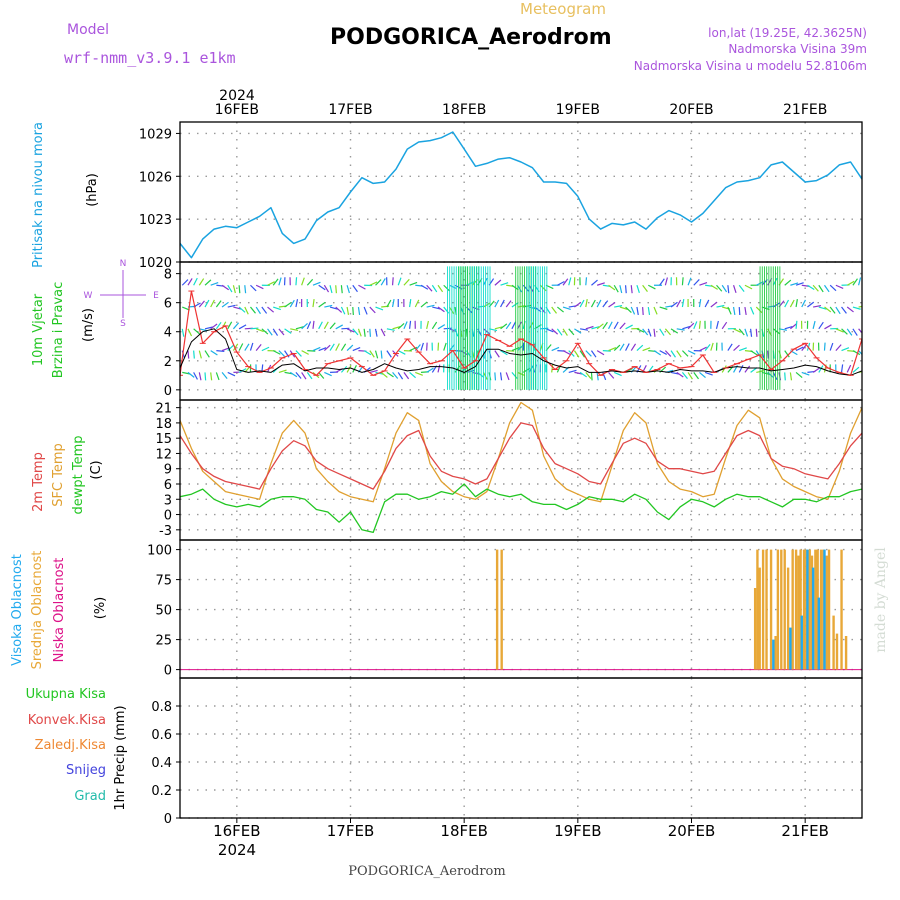  What do you see at coordinates (78, 474) in the screenshot?
I see `temp-label-dew: dewpt Temp` at bounding box center [78, 474].